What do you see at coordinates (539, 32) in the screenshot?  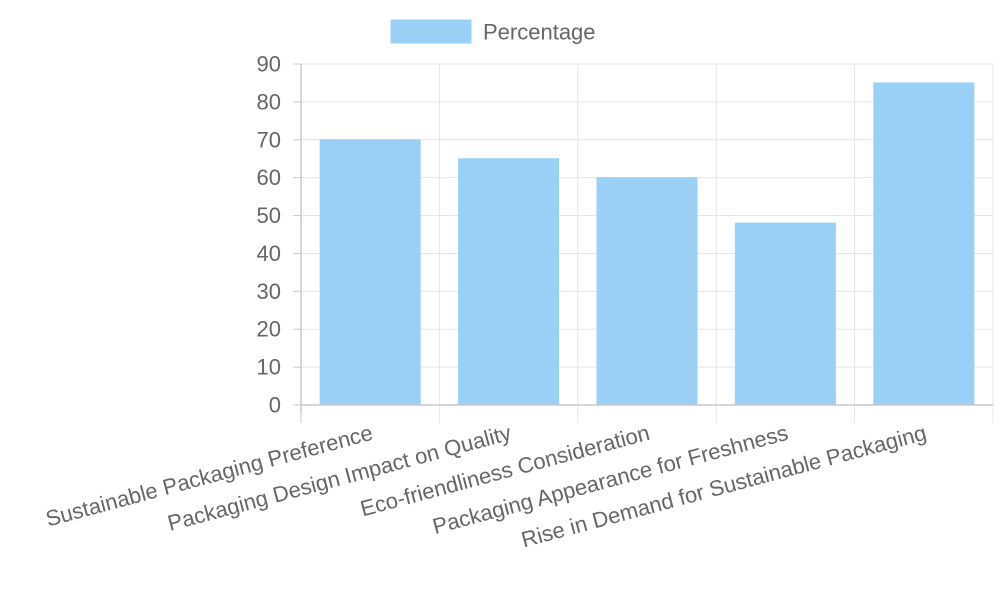 I see `legend-label: Percentage` at bounding box center [539, 32].